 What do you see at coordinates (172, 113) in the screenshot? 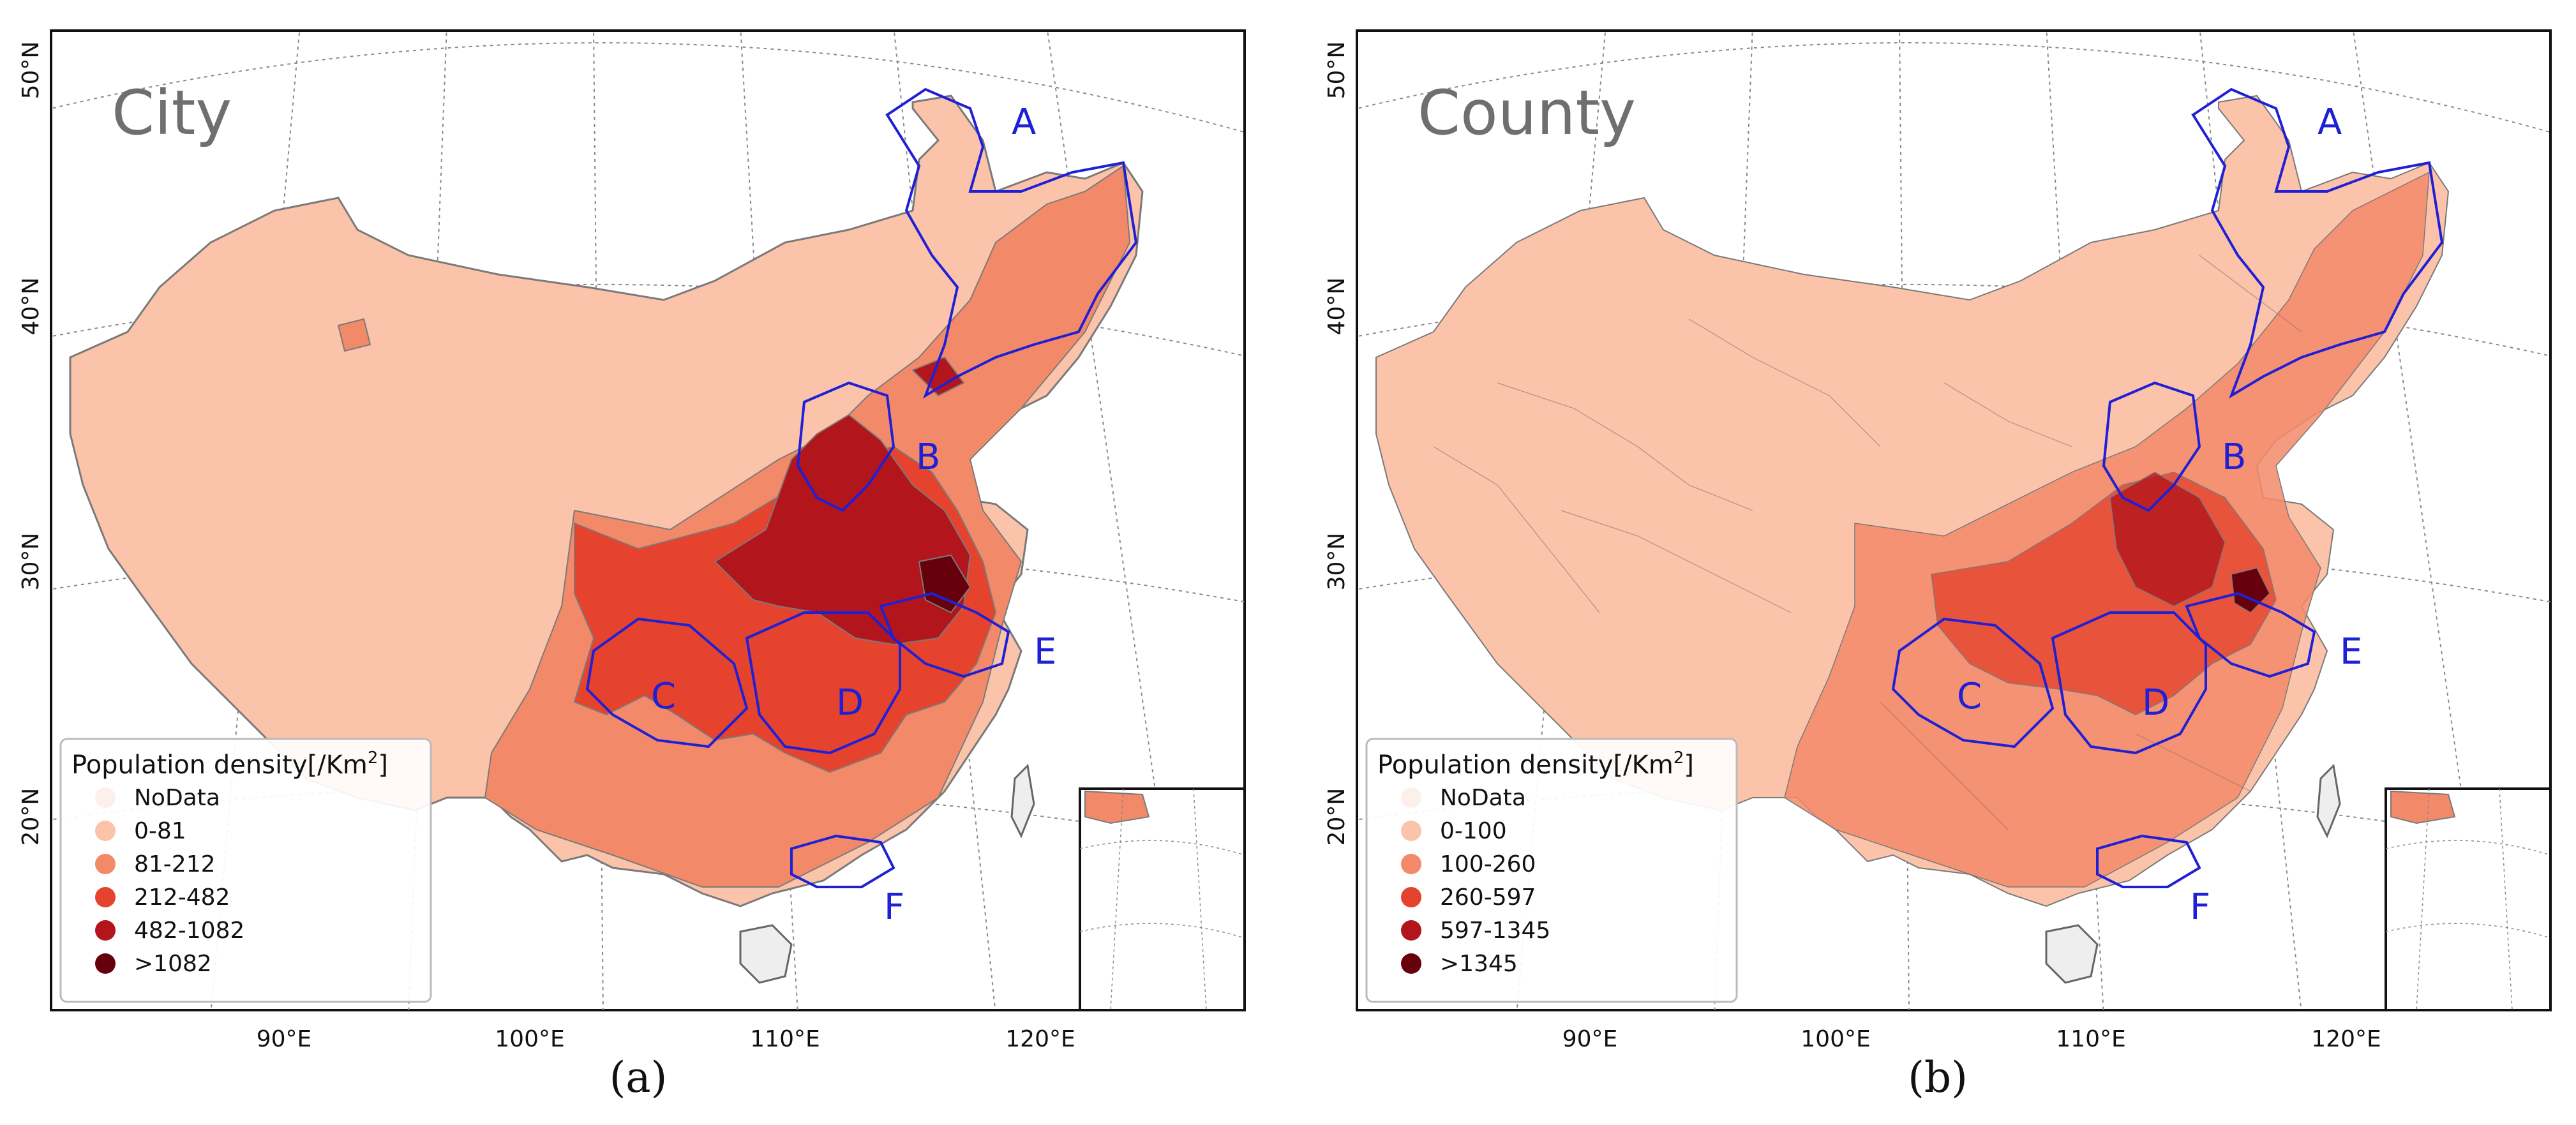
I see `panel-title: City` at bounding box center [172, 113].